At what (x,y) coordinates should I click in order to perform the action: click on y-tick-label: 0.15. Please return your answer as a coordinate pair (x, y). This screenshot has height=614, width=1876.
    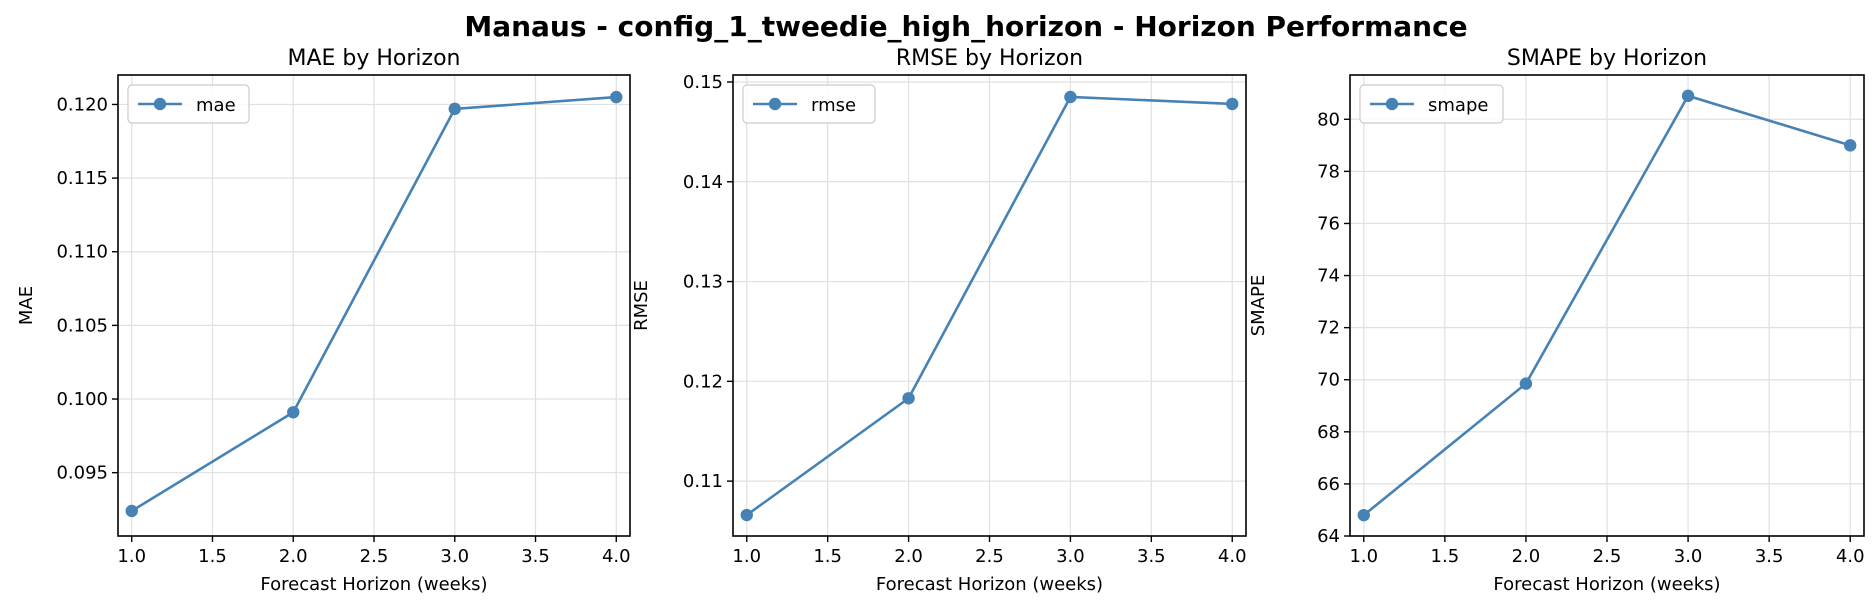
    Looking at the image, I should click on (703, 82).